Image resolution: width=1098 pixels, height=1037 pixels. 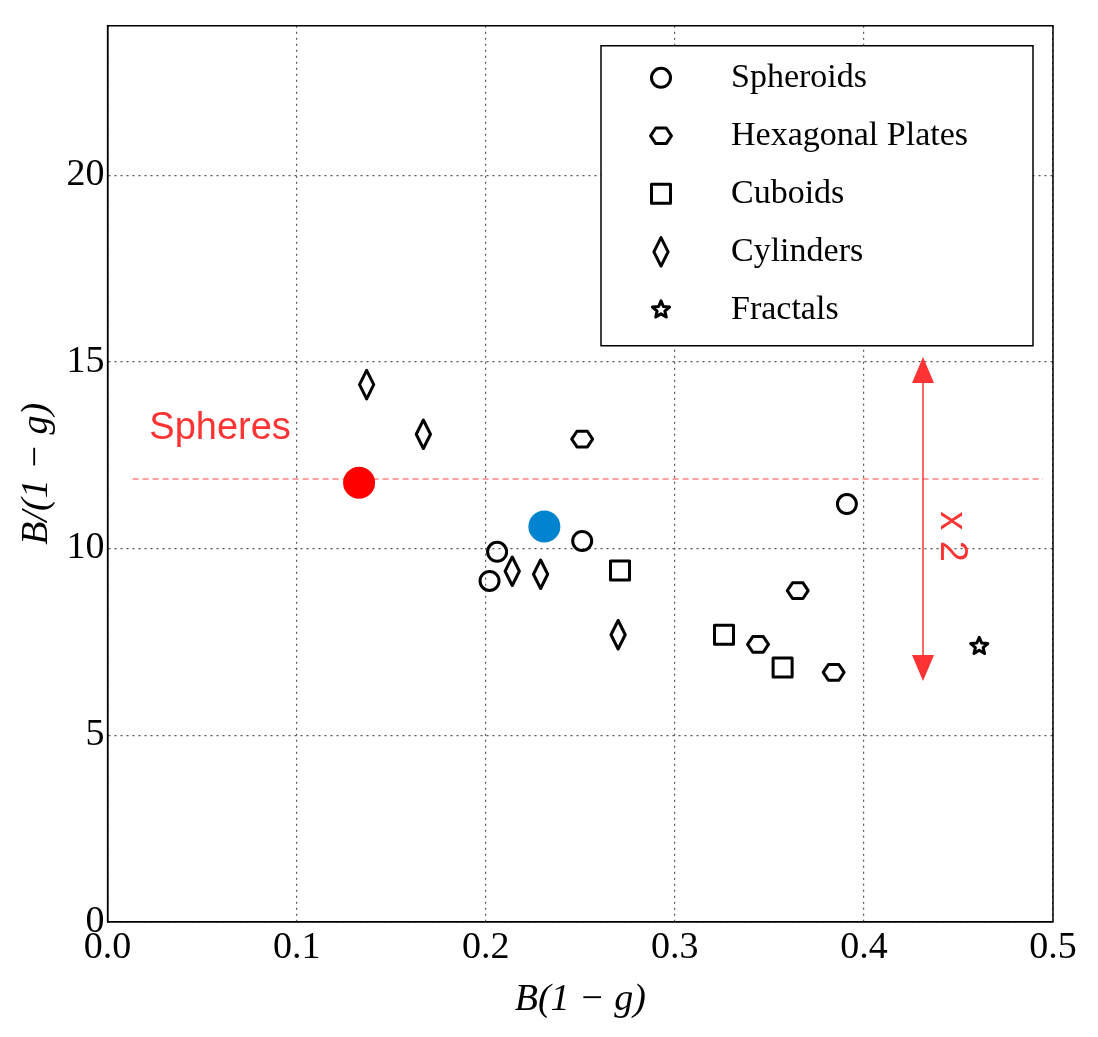 I want to click on y-tick-label: 15, so click(x=85, y=358).